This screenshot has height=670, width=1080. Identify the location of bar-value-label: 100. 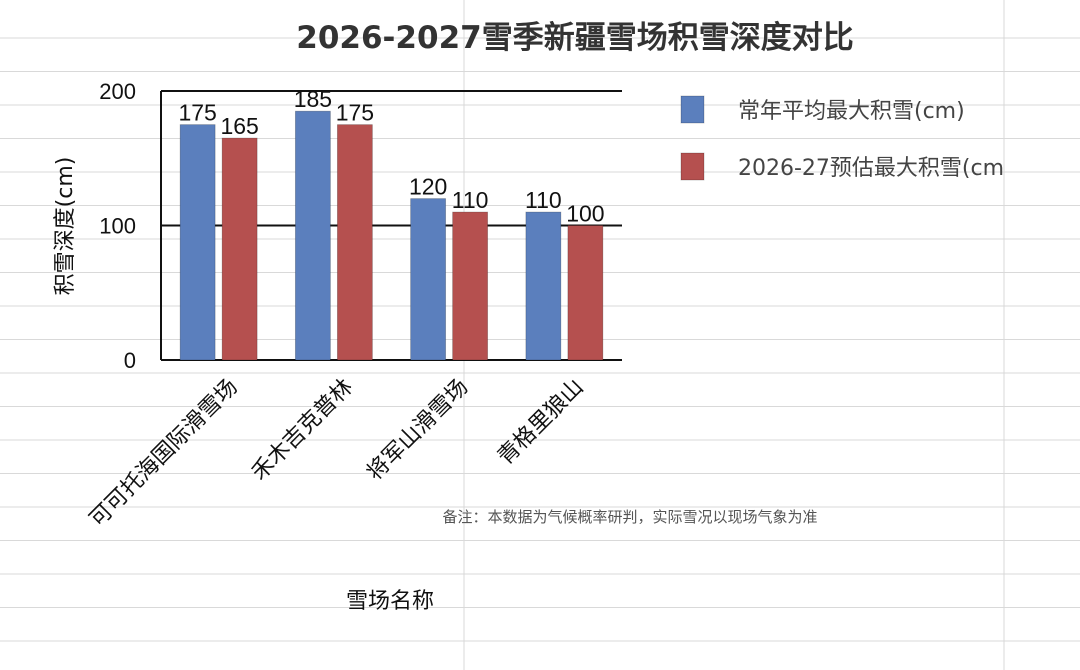
(585, 214).